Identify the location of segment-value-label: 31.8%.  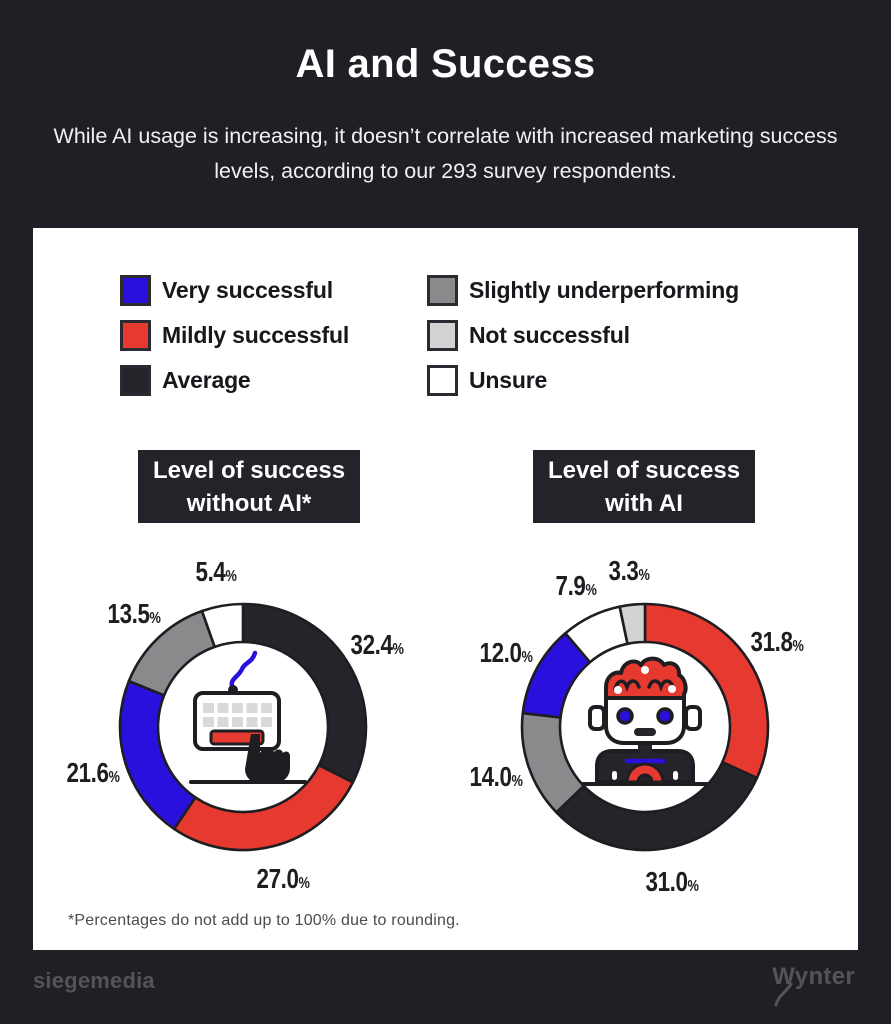
(777, 642).